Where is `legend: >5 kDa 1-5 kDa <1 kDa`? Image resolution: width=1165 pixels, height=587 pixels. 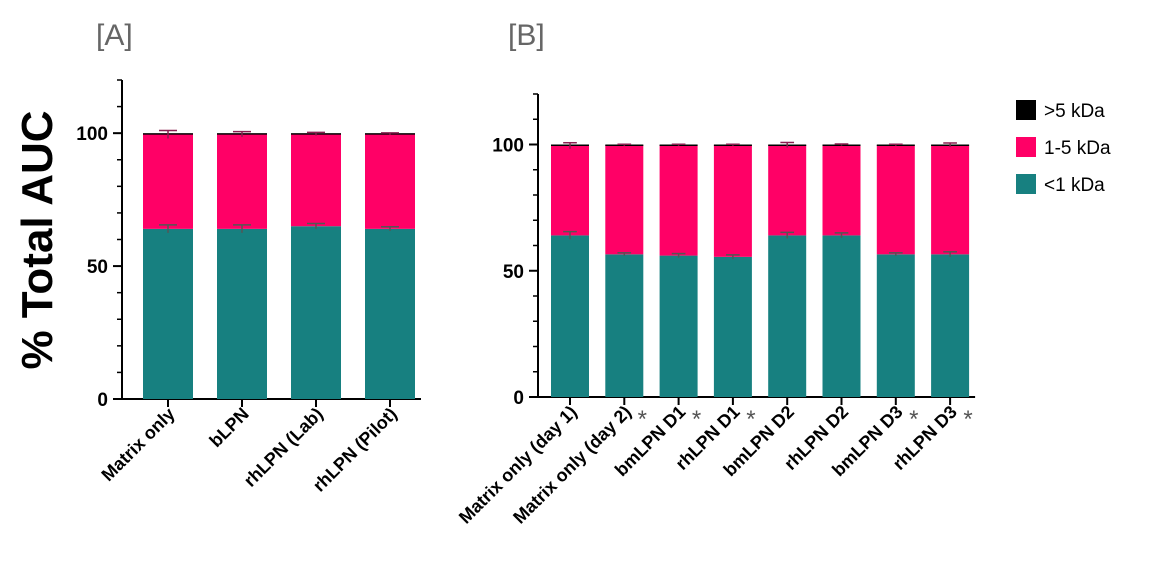
legend: >5 kDa 1-5 kDa <1 kDa is located at coordinates (1063, 148).